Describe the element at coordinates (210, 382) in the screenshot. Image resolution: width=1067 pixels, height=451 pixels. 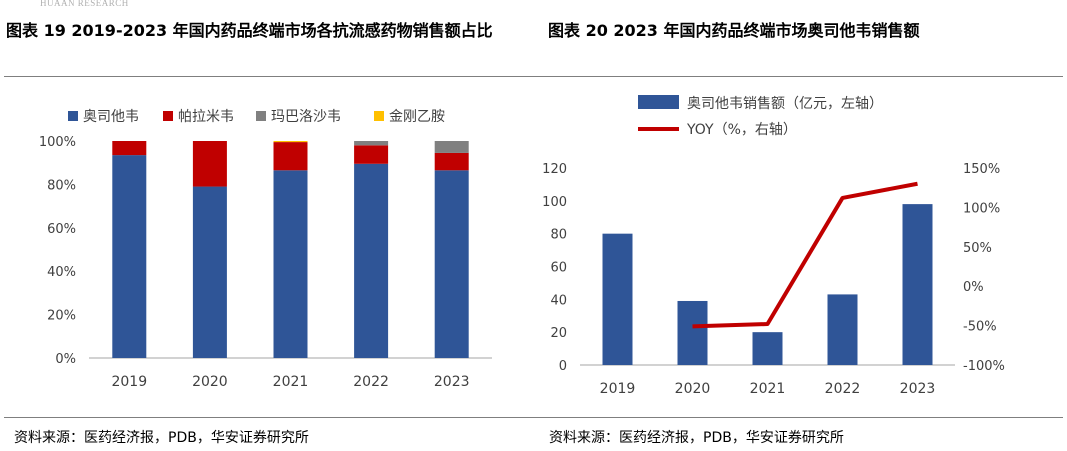
I see `x-tick-label-left-1: 2020` at that location.